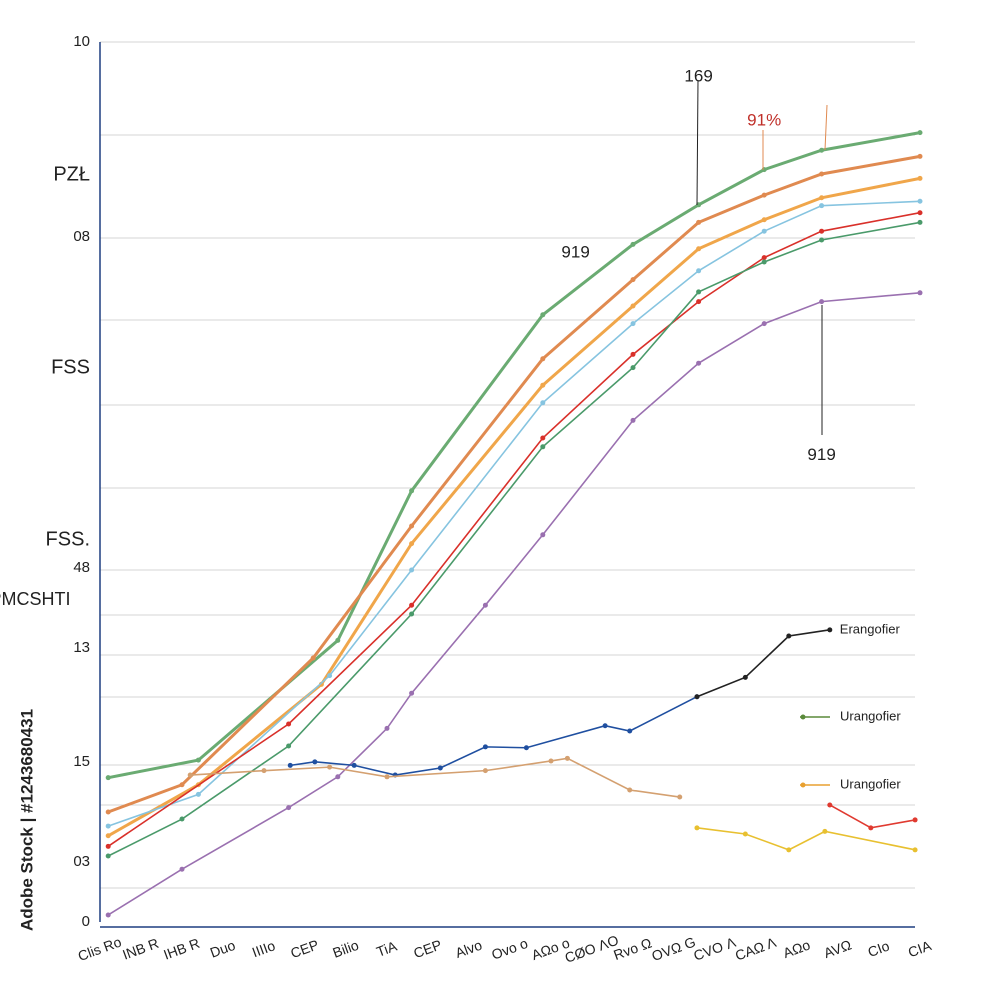  Describe the element at coordinates (71, 174) in the screenshot. I see `y-tick-label: PZŁ` at that location.